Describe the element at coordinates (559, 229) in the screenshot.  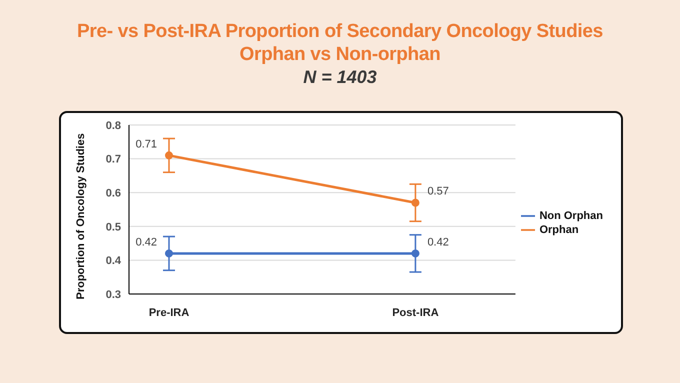
I see `legend-label: Orphan` at that location.